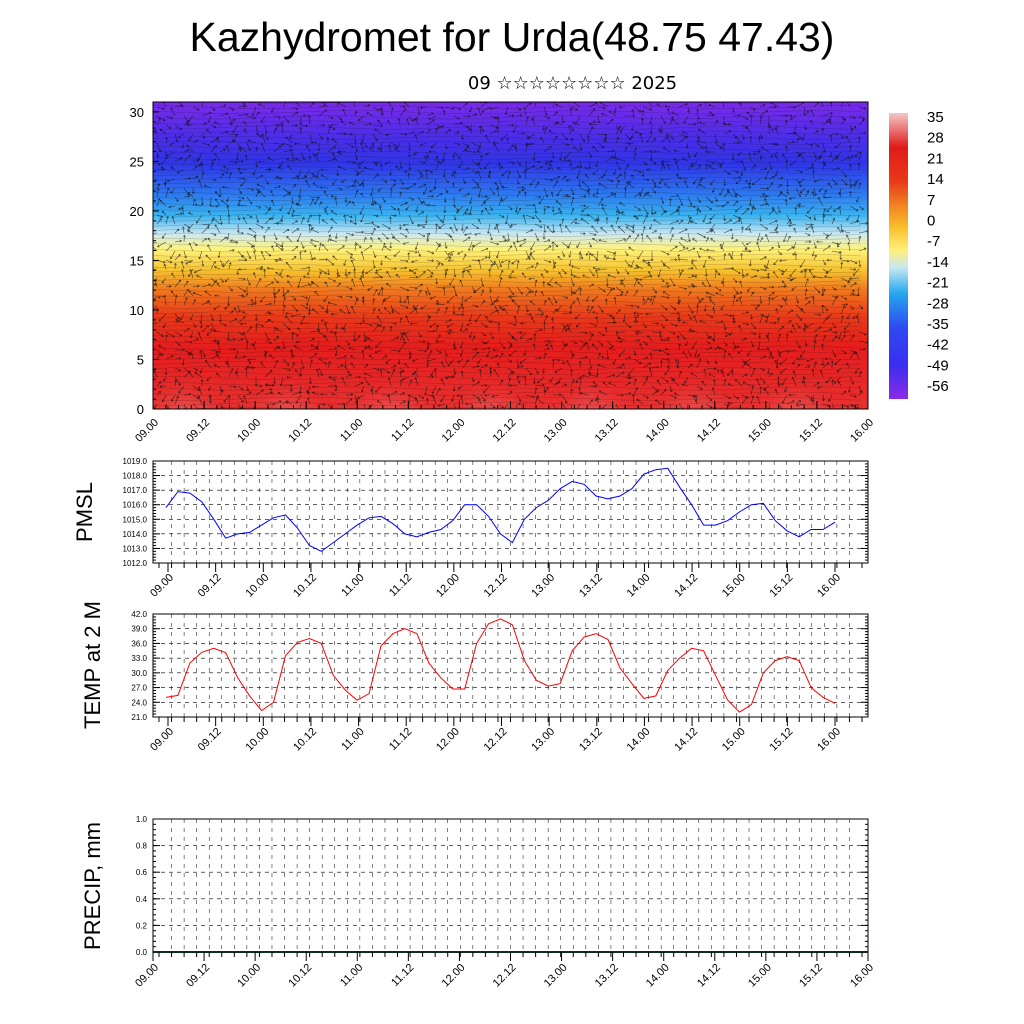 The width and height of the screenshot is (1024, 1024). I want to click on height-axis: 0 5 10 15 20 25 30, so click(144, 259).